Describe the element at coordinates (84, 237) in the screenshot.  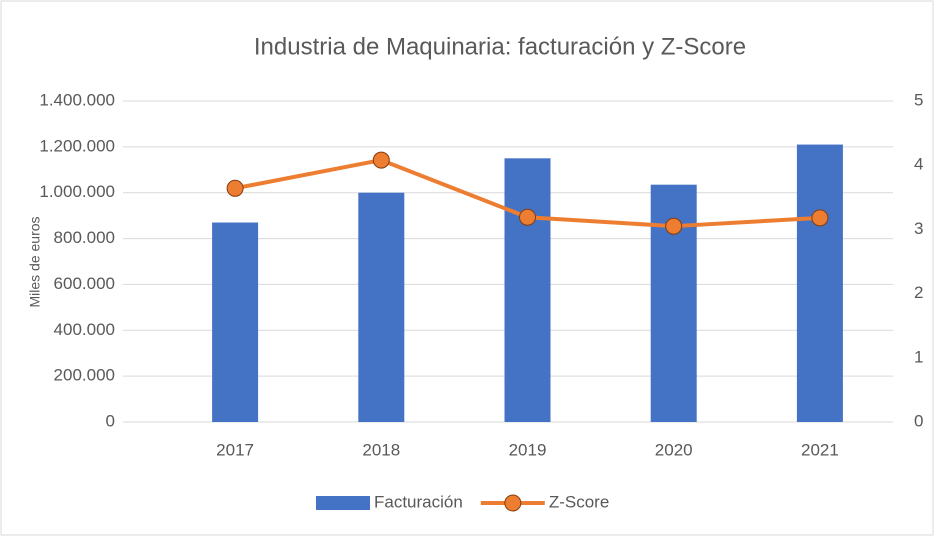
I see `y-tick-label: 800.000` at that location.